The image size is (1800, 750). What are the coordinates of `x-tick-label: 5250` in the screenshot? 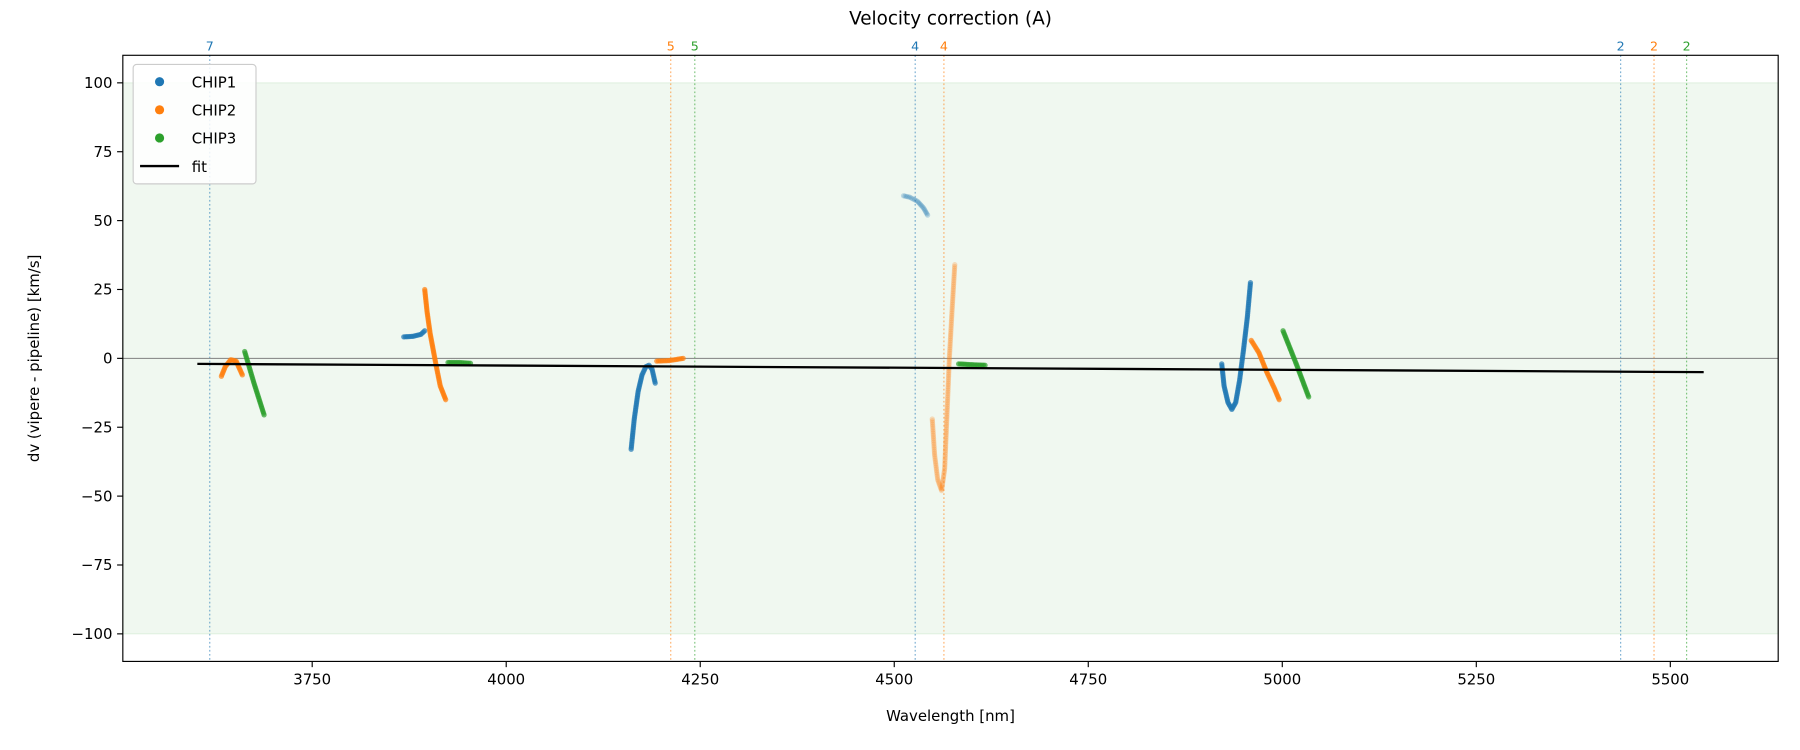 It's located at (1476, 679).